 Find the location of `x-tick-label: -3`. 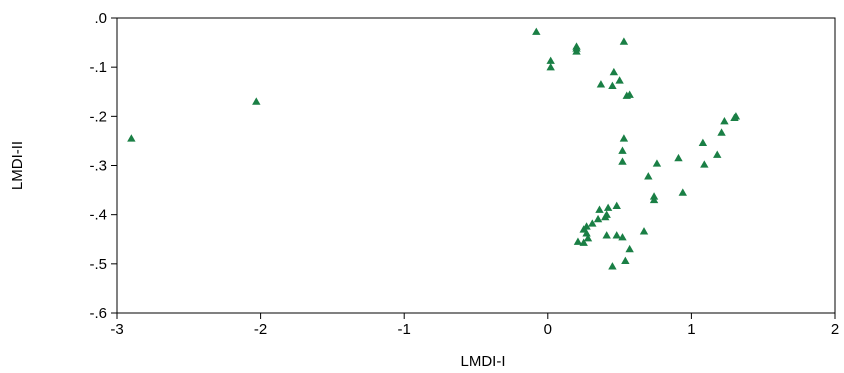

x-tick-label: -3 is located at coordinates (116, 329).